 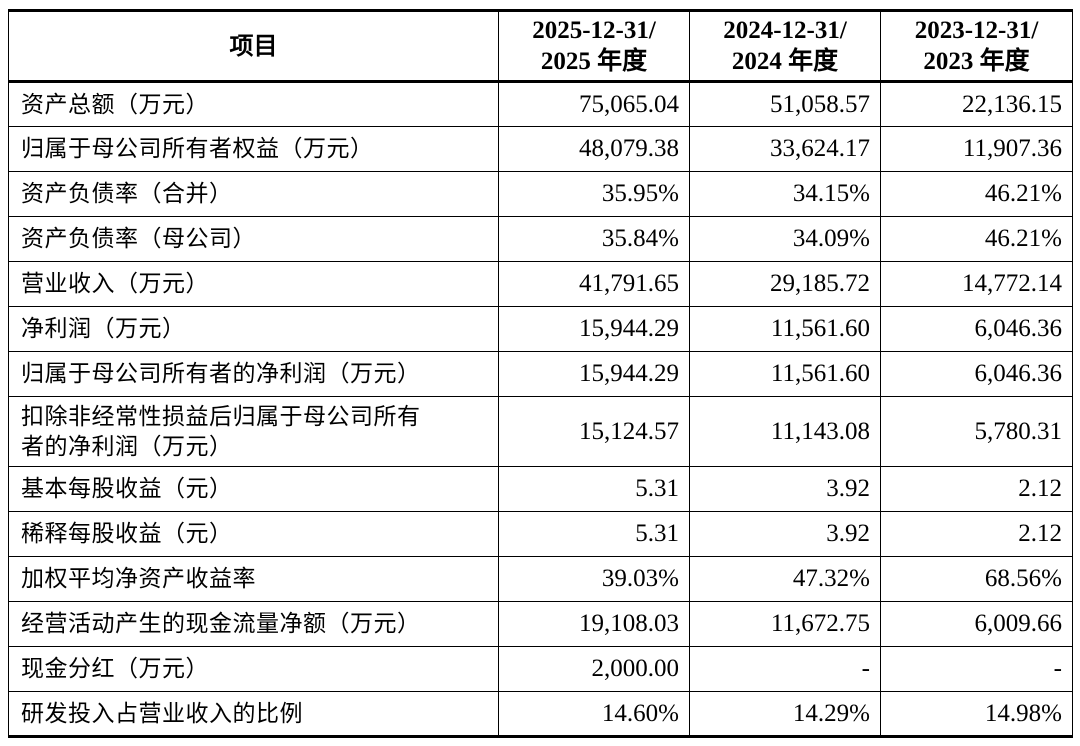 I want to click on row-value-2025: 41,791.65, so click(x=594, y=284).